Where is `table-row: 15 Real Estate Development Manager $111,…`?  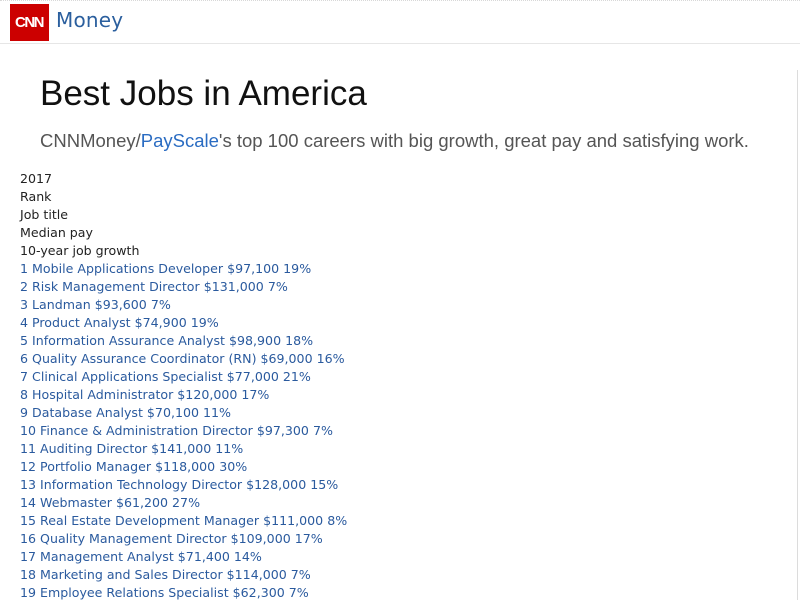
table-row: 15 Real Estate Development Manager $111,… is located at coordinates (183, 521).